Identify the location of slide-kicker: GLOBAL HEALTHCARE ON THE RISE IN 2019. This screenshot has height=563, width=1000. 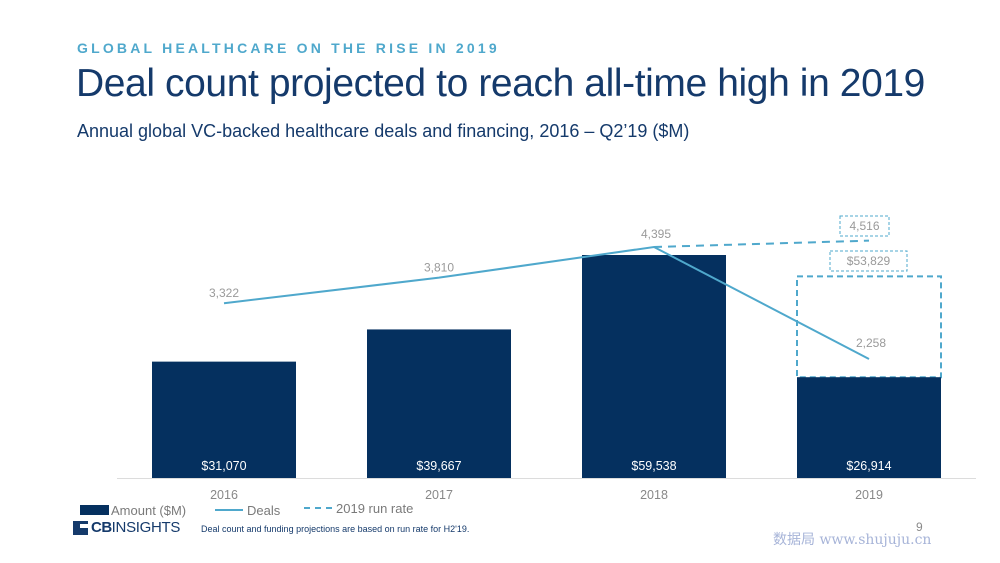
(288, 48).